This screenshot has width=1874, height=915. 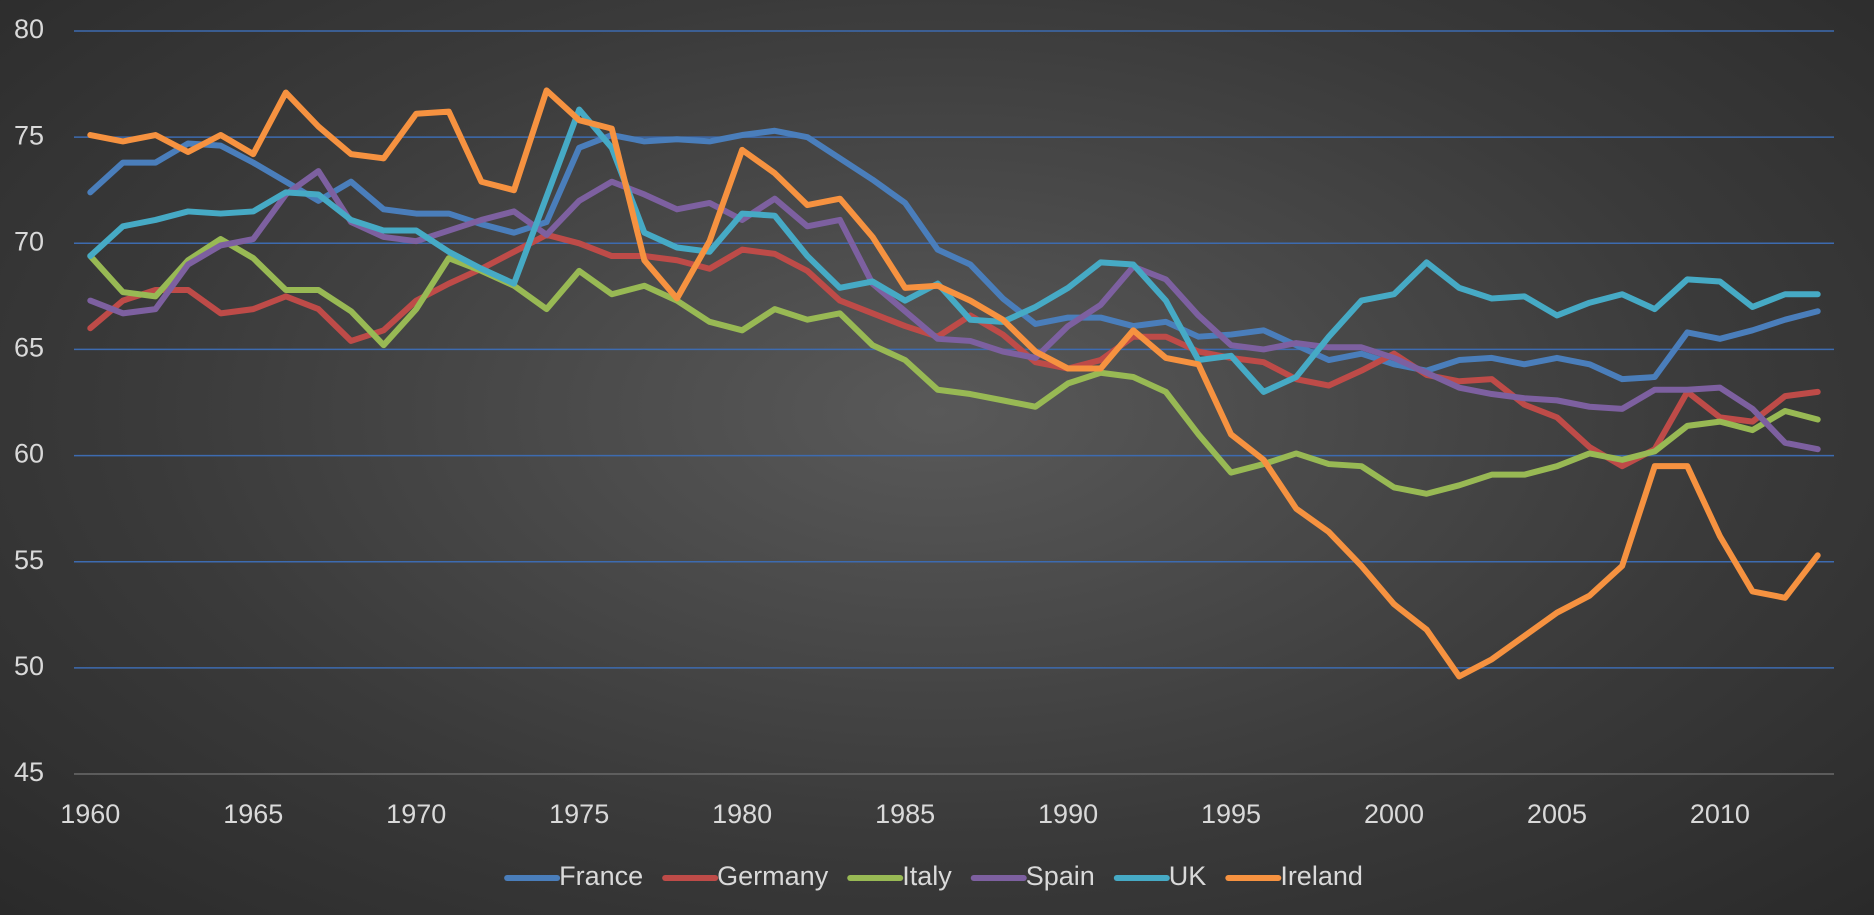 I want to click on legend-label: France, so click(x=601, y=876).